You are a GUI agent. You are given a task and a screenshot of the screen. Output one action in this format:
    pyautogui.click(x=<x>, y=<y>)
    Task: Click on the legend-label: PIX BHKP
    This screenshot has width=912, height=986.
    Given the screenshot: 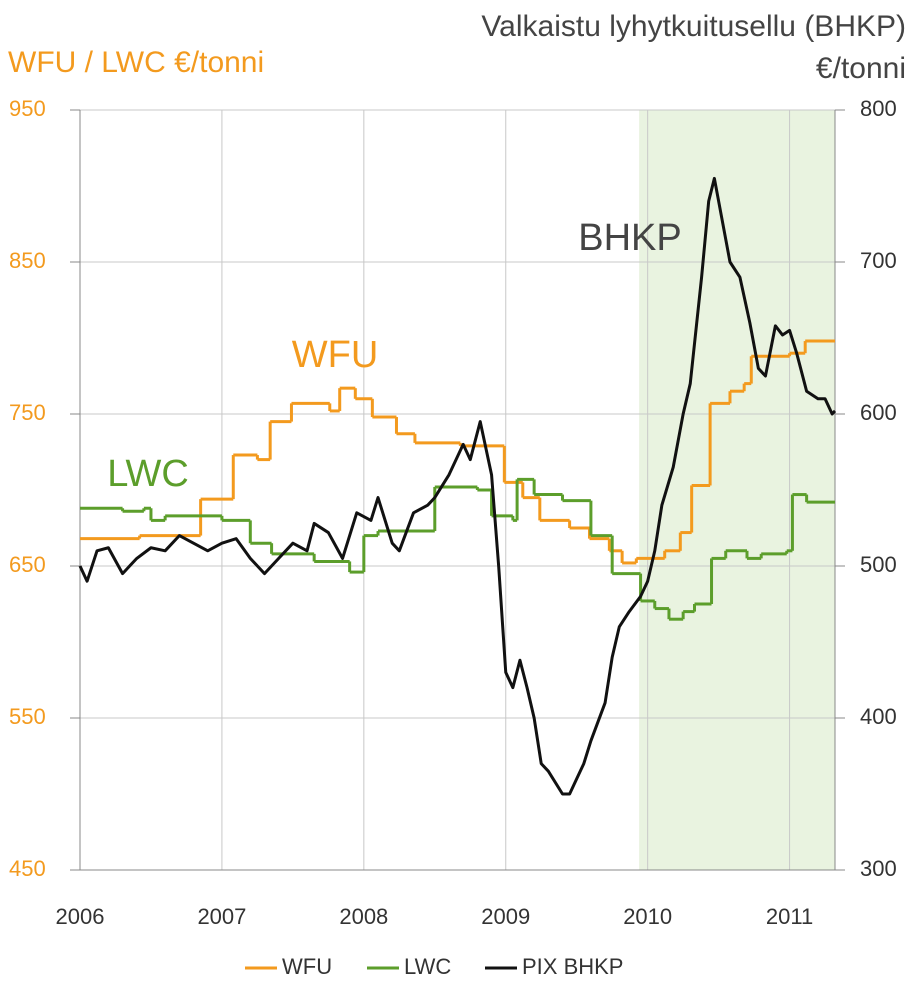 What is the action you would take?
    pyautogui.click(x=572, y=966)
    